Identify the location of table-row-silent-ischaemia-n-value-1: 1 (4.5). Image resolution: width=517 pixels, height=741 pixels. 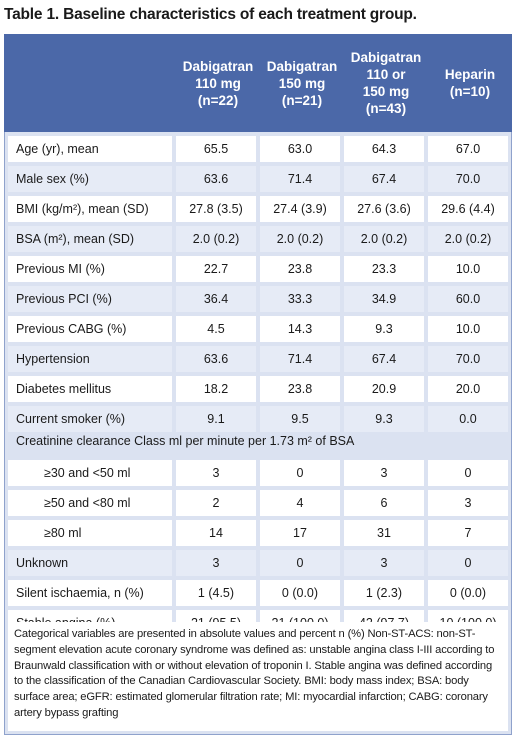
(216, 593).